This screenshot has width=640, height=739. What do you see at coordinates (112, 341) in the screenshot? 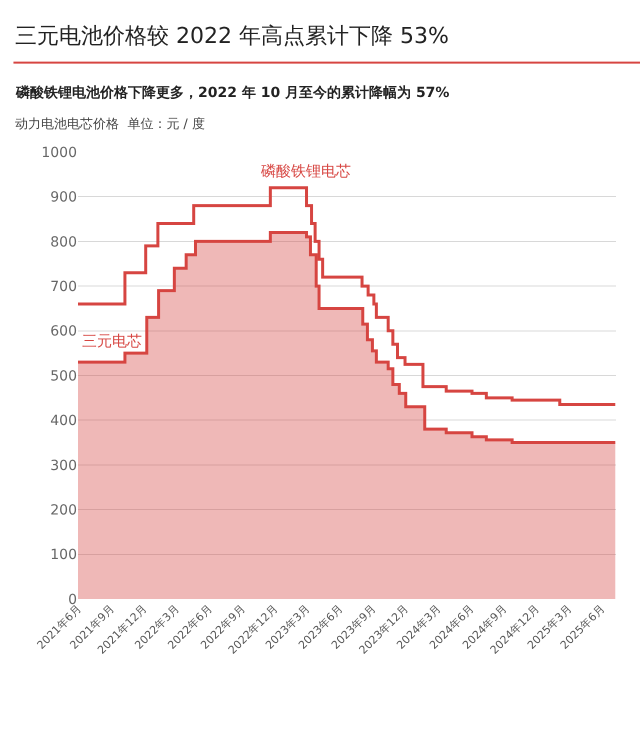
I see `series-label: 三元电芯` at bounding box center [112, 341].